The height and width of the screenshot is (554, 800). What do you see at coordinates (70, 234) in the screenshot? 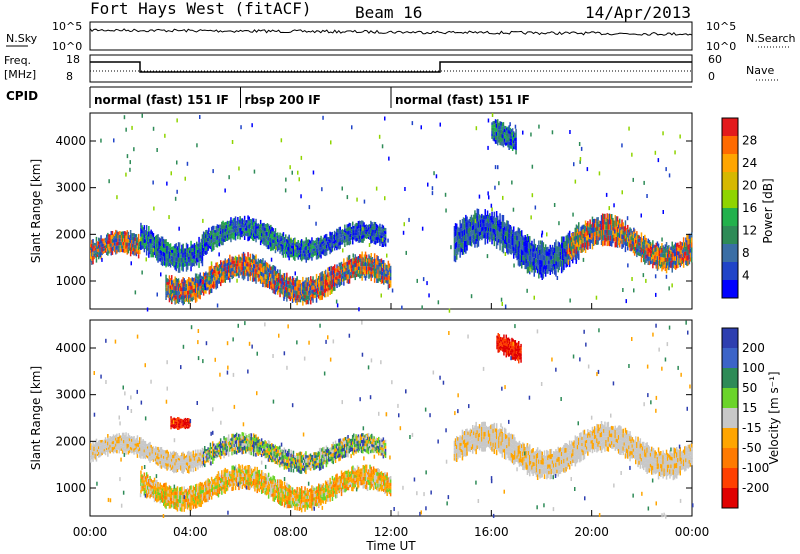
I see `y-tick-label: 2000` at bounding box center [70, 234].